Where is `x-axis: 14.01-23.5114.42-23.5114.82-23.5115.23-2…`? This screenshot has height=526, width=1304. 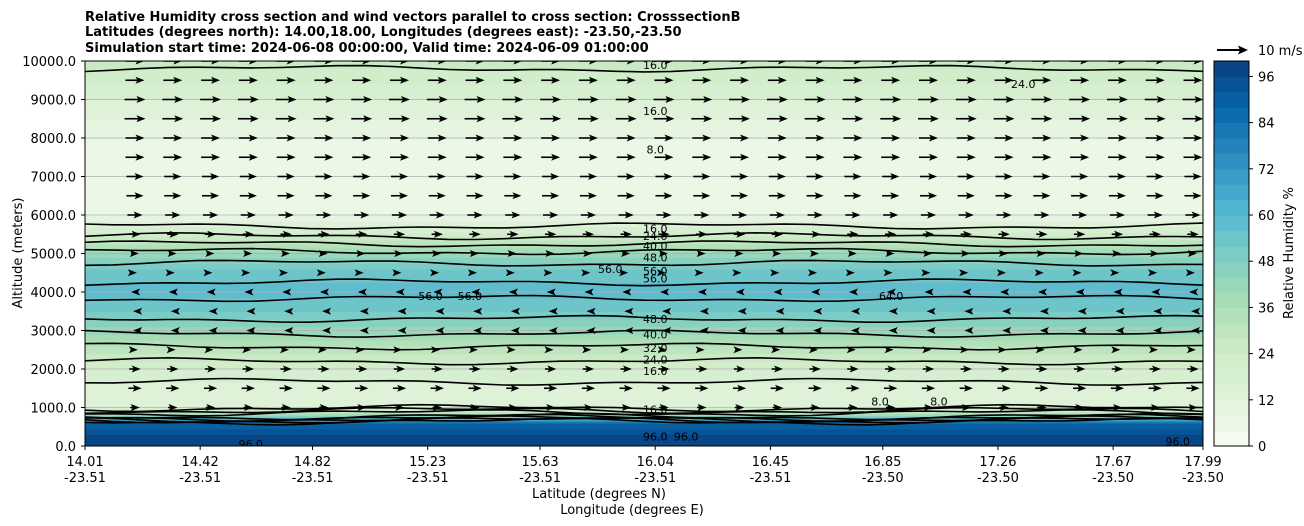 x-axis: 14.01-23.5114.42-23.5114.82-23.5115.23-2… is located at coordinates (644, 466).